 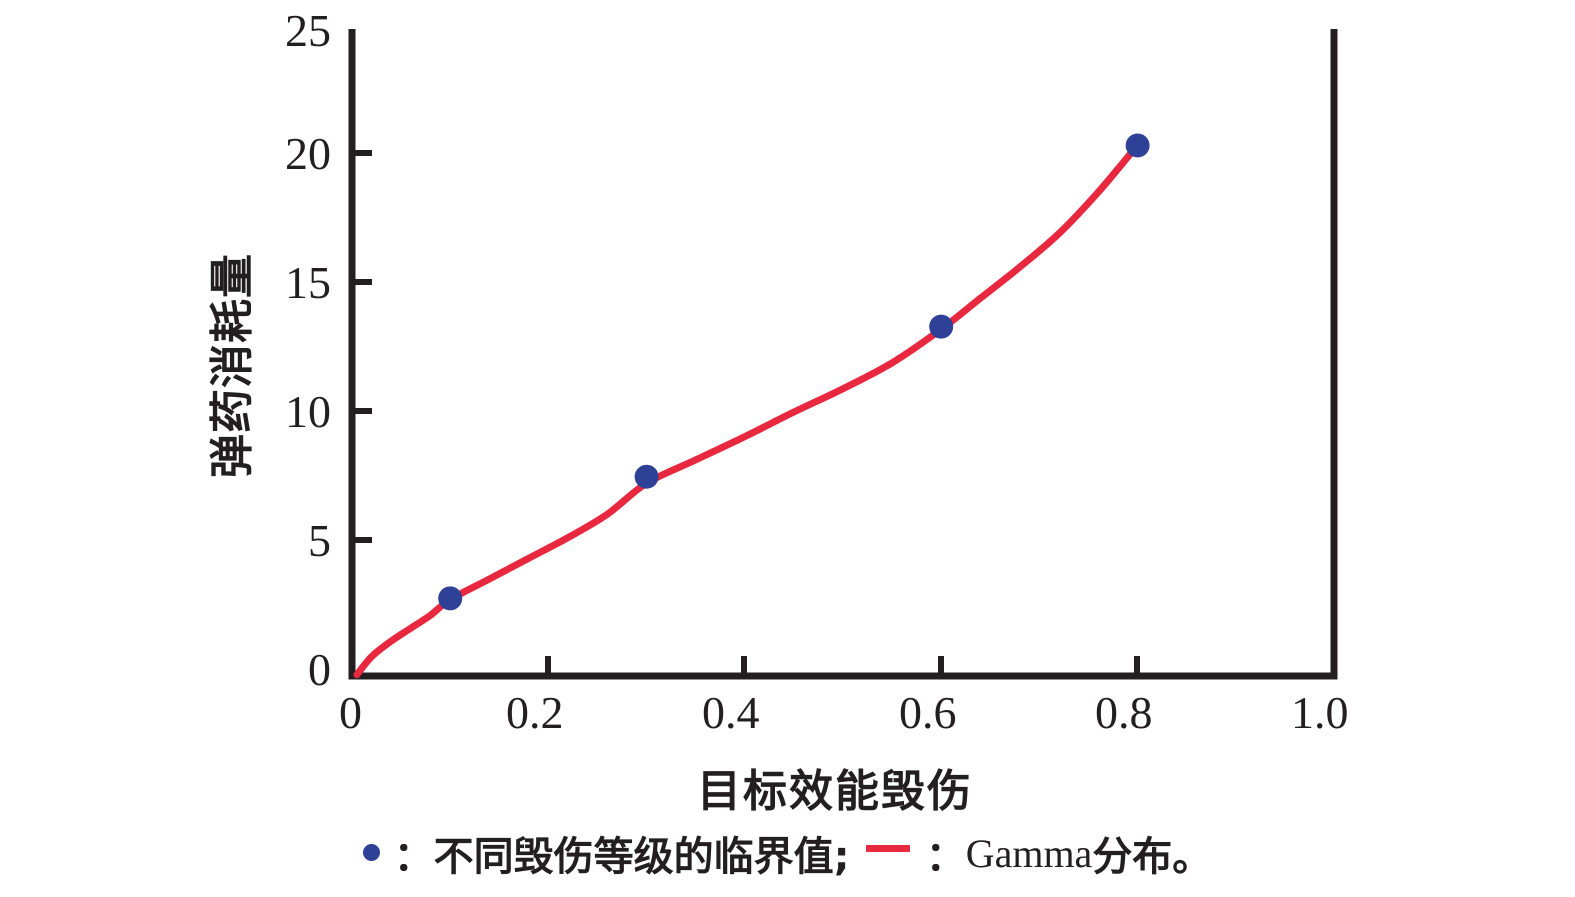 I want to click on legend-item-curve: ： Gamma 分布。, so click(x=1031, y=853).